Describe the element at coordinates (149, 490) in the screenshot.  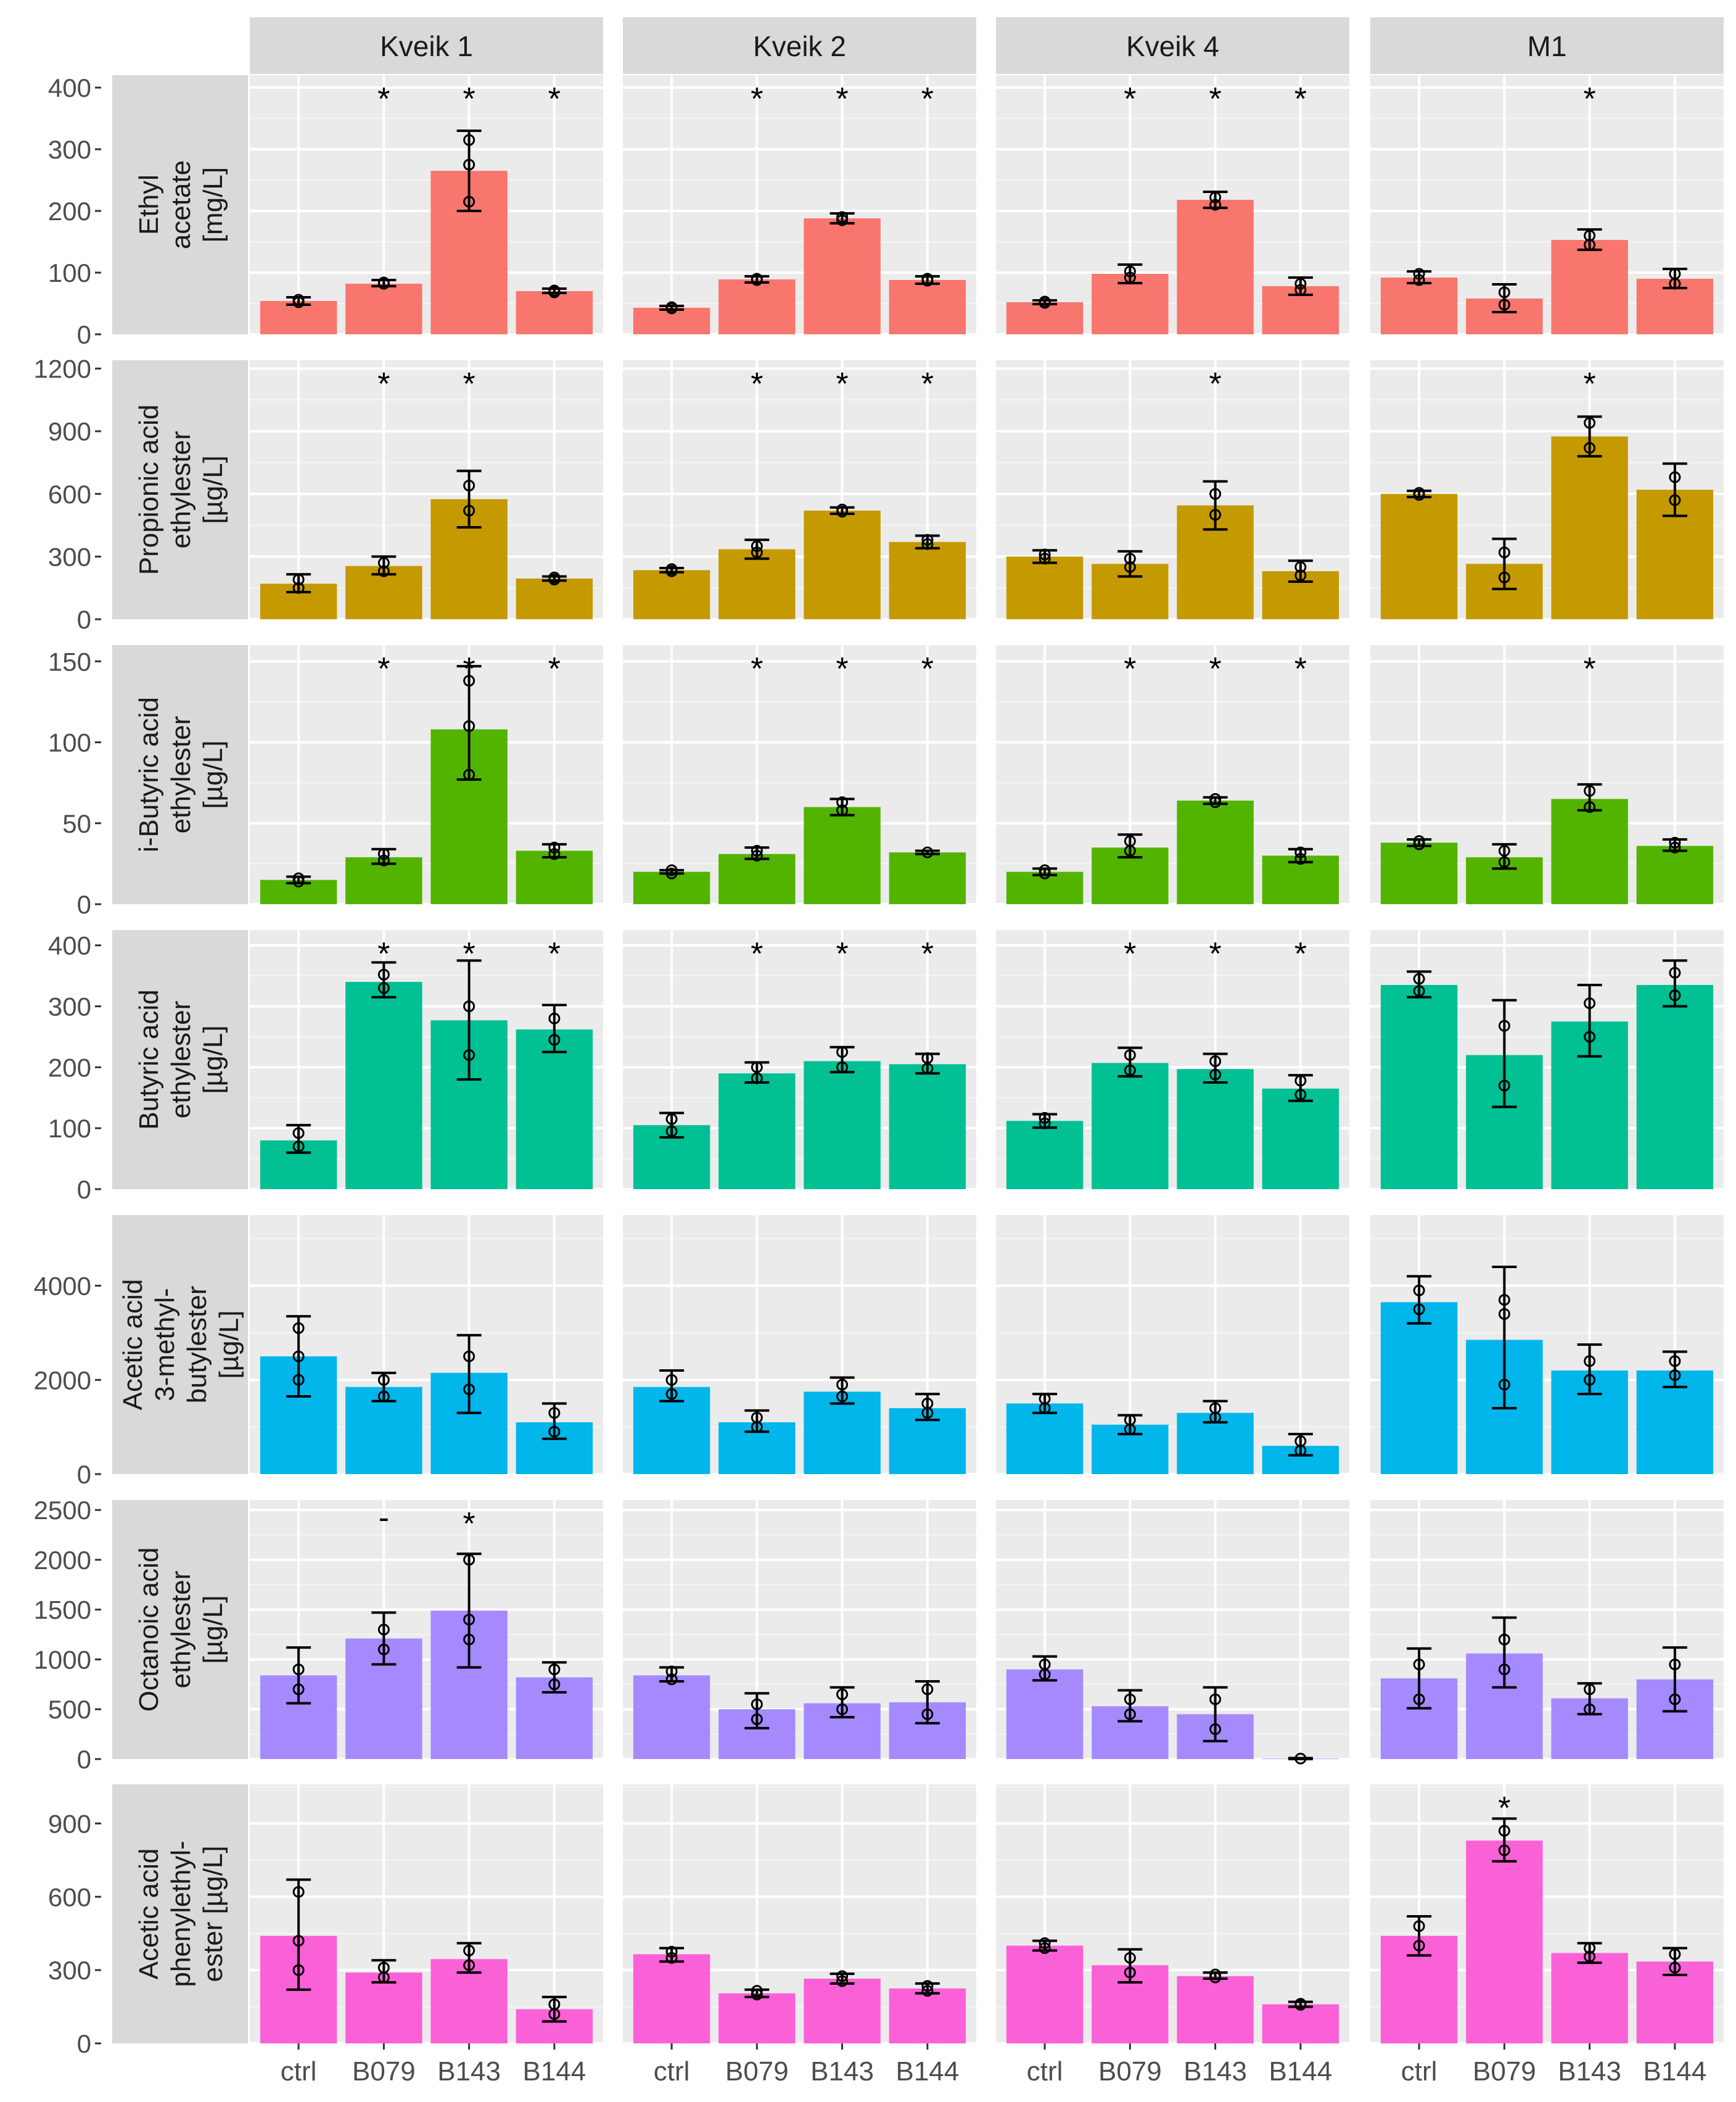
I see `row-strip-label: Propionic acid` at that location.